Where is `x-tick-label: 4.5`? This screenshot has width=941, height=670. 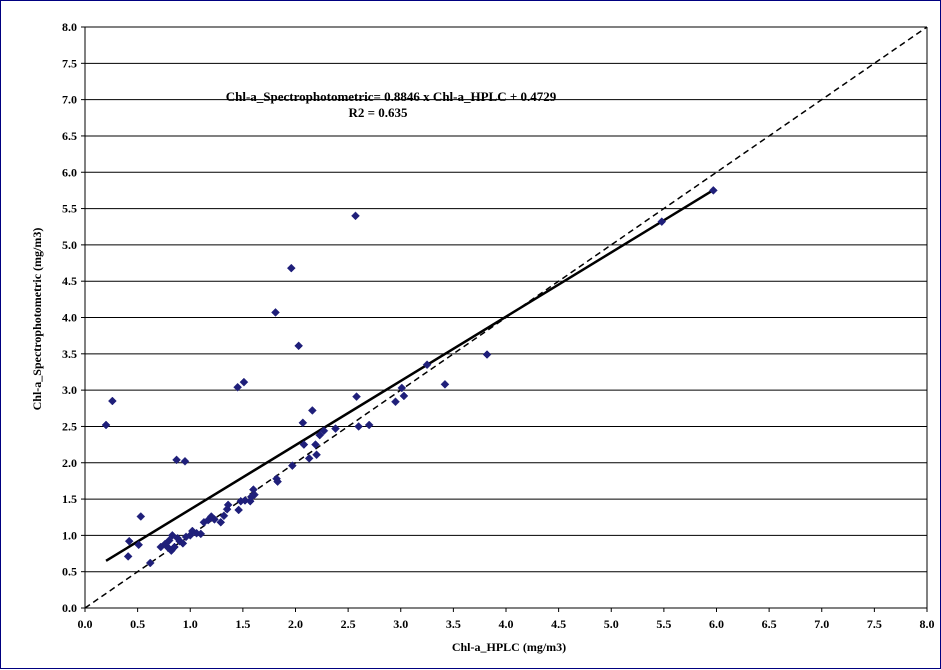
x-tick-label: 4.5 is located at coordinates (558, 624).